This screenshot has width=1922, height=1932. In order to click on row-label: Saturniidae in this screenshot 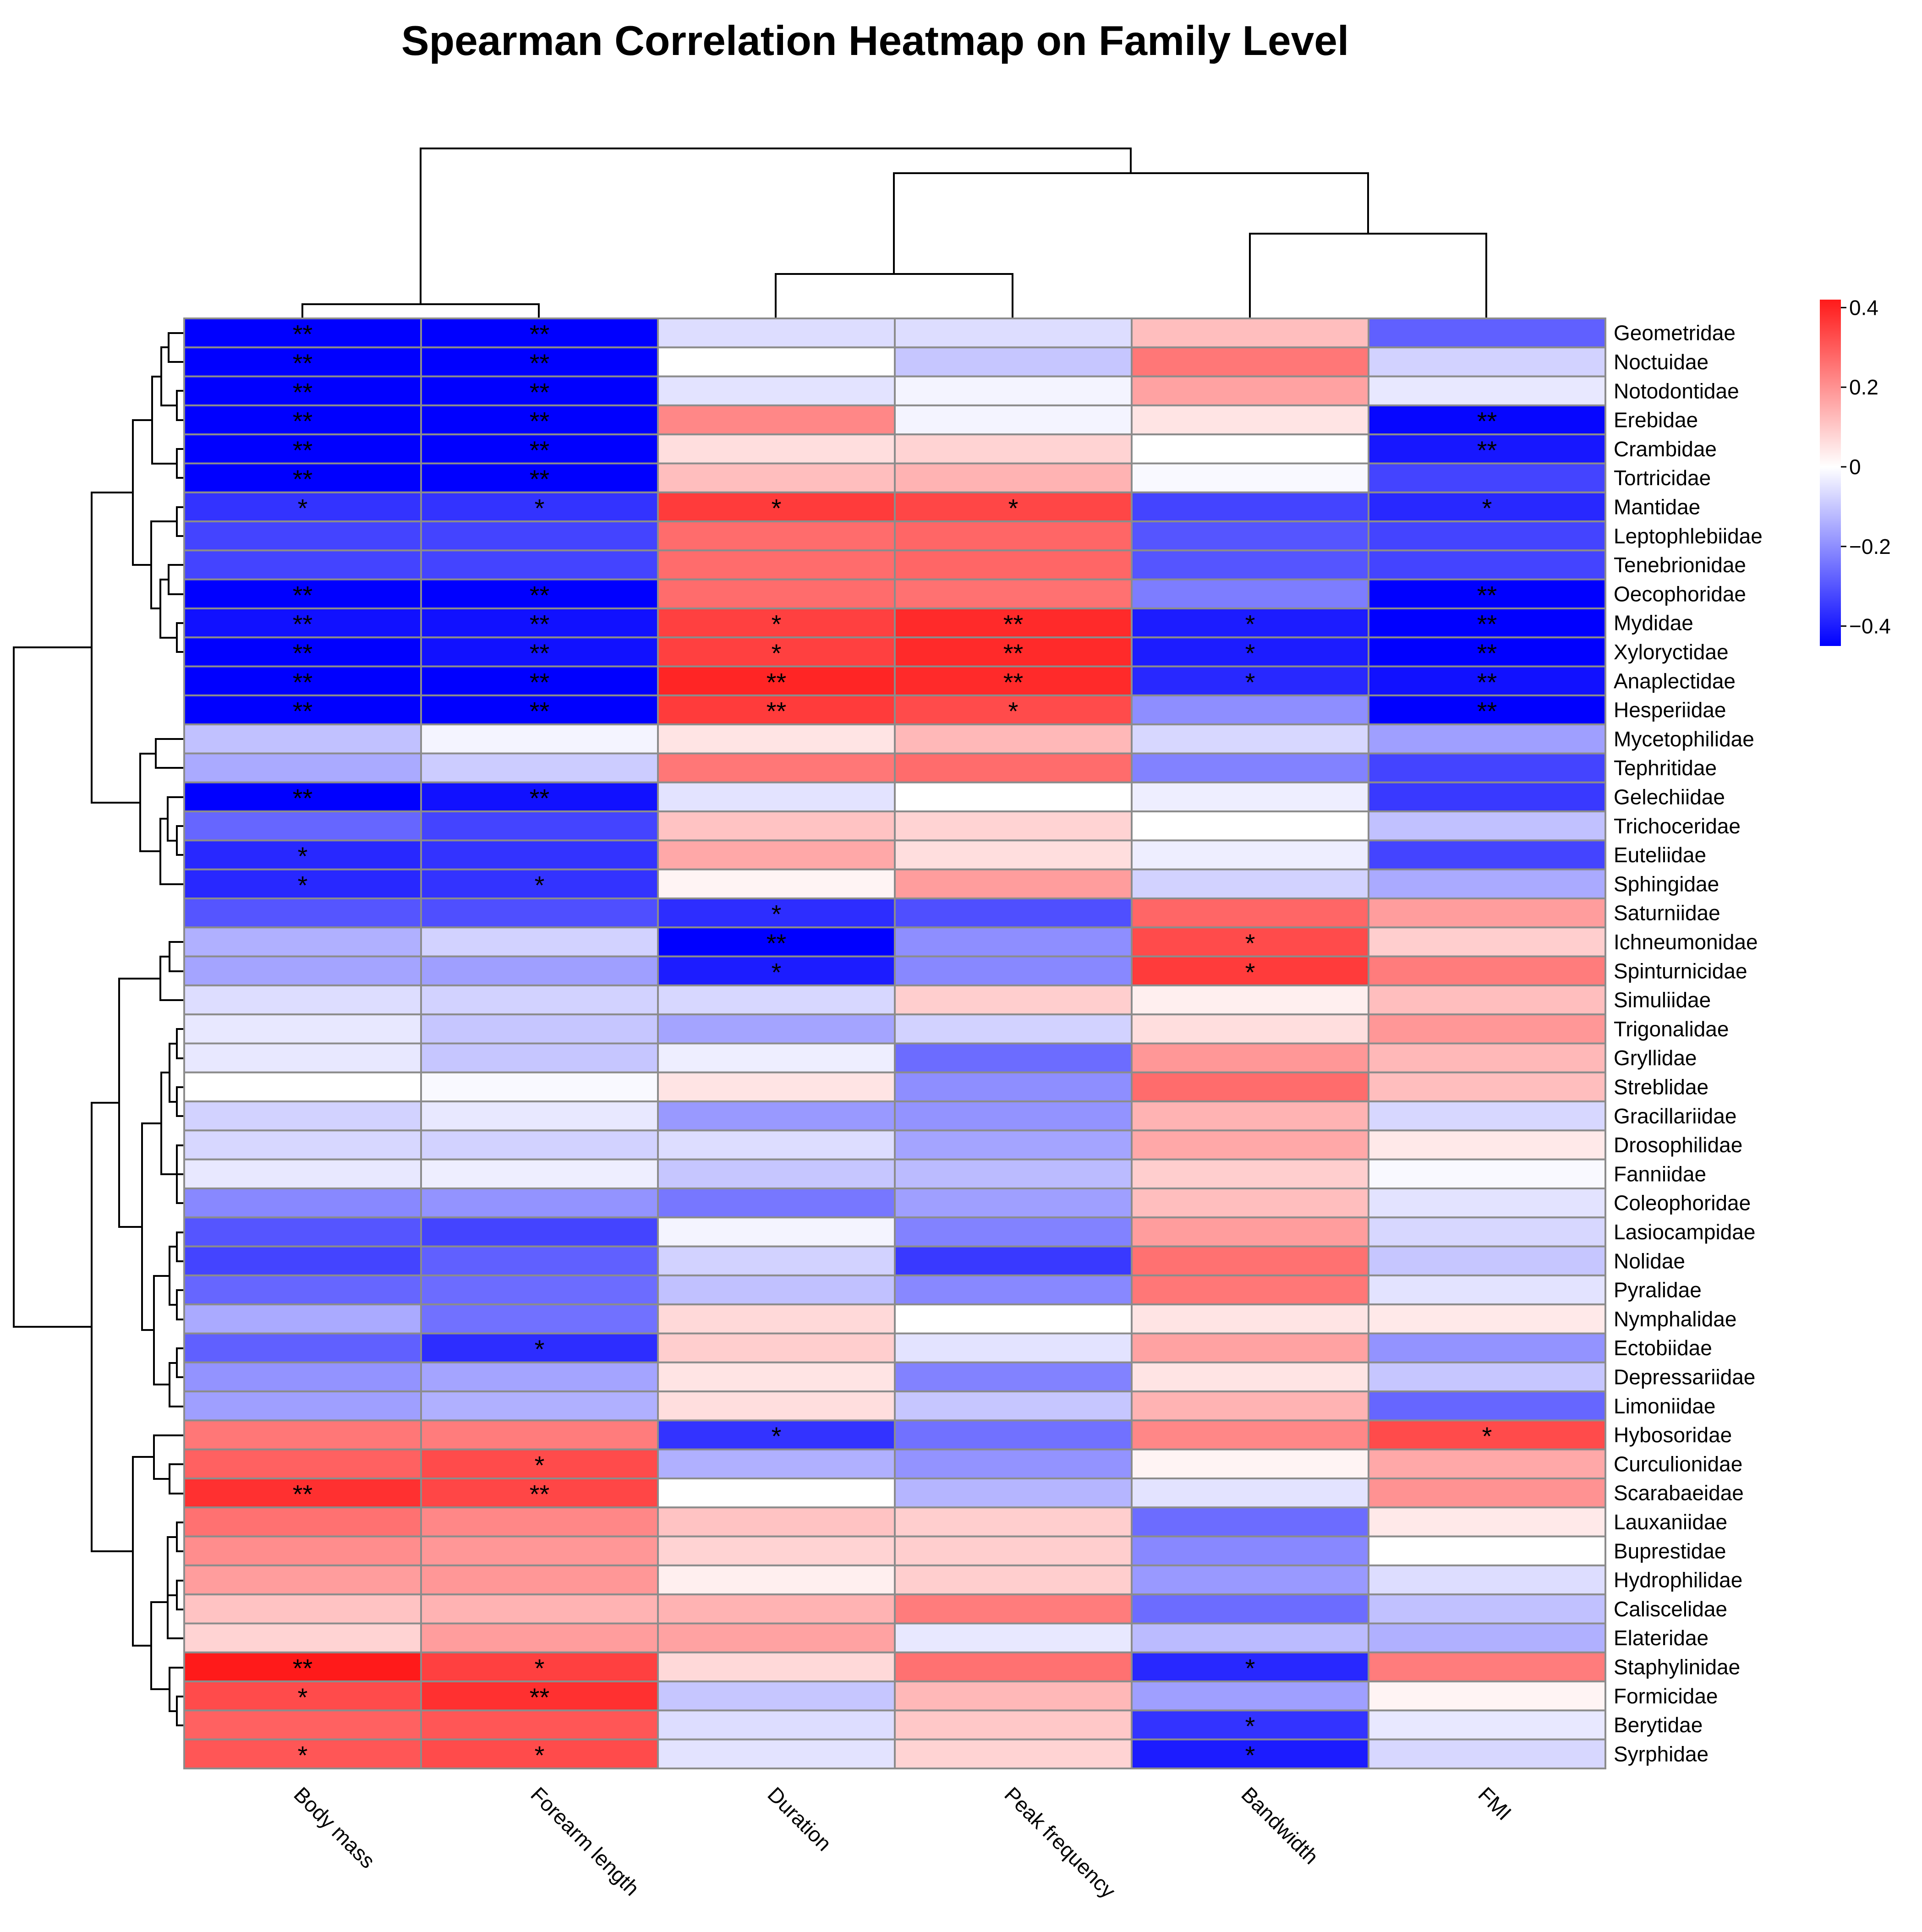, I will do `click(1667, 913)`.